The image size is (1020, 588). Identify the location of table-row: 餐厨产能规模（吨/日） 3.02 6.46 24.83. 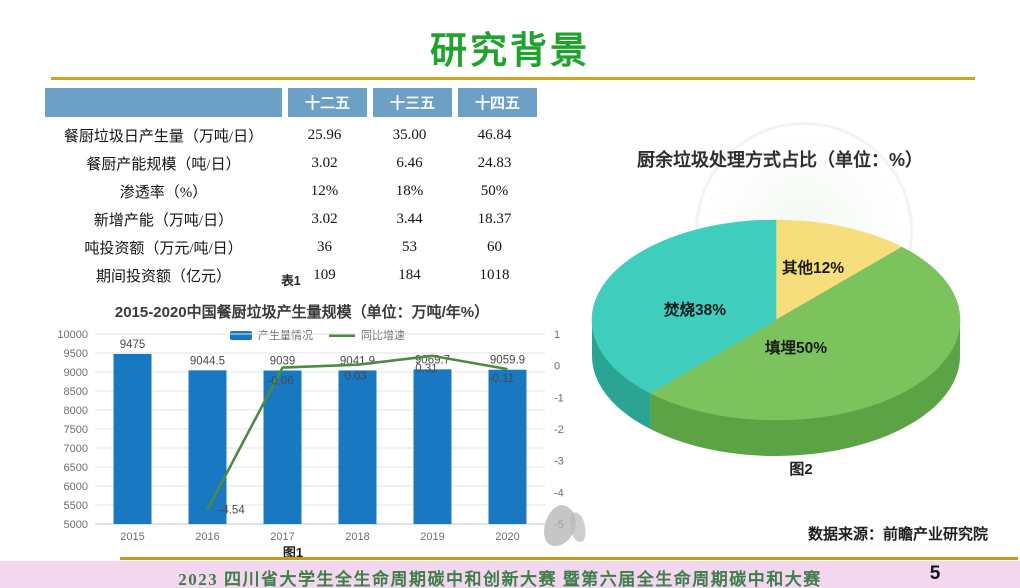
(291, 163).